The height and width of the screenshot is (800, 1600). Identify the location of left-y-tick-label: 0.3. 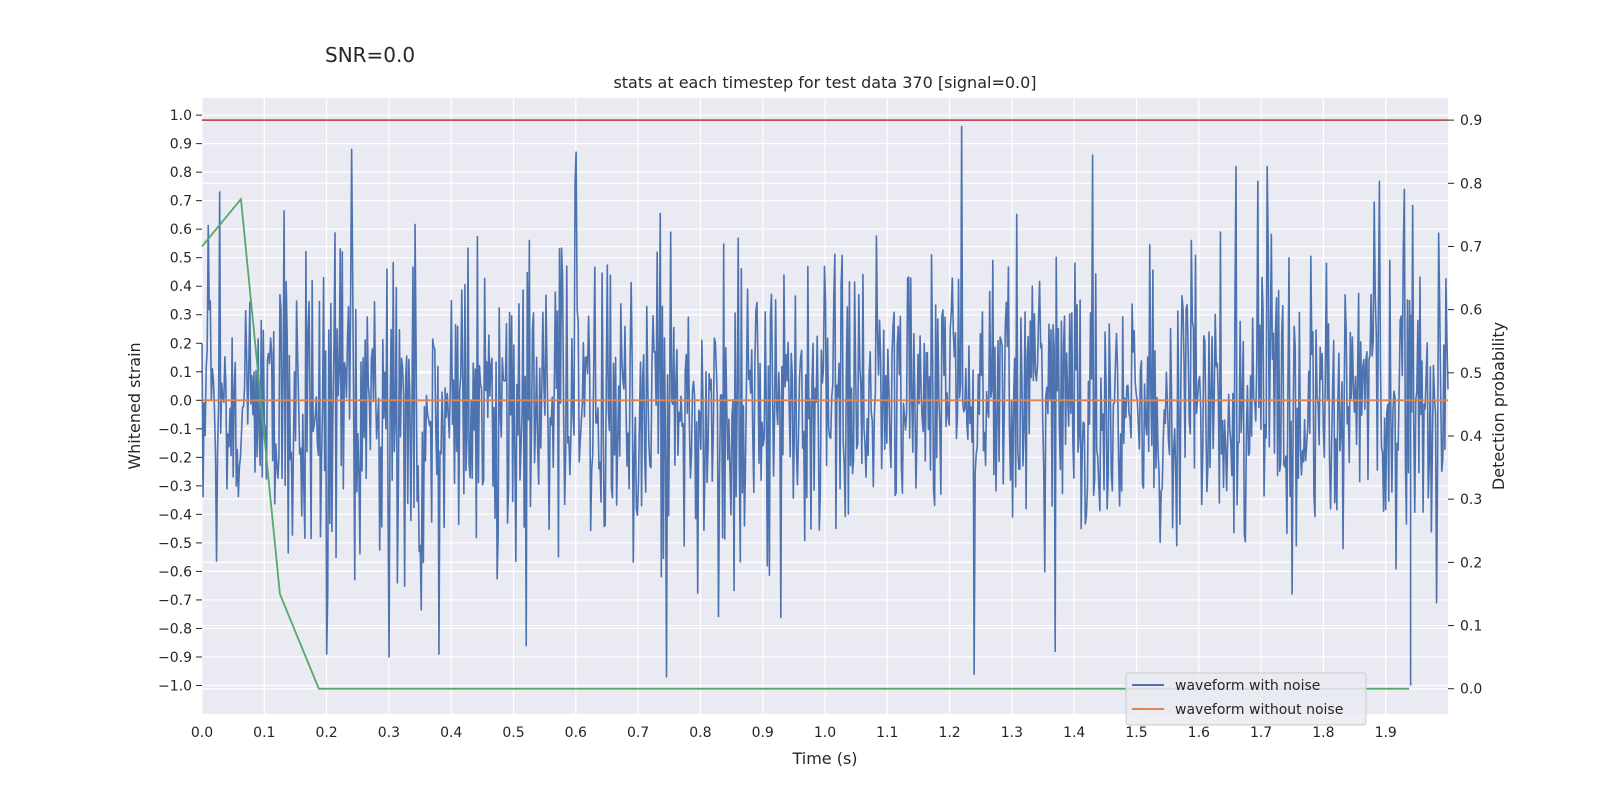
(181, 316).